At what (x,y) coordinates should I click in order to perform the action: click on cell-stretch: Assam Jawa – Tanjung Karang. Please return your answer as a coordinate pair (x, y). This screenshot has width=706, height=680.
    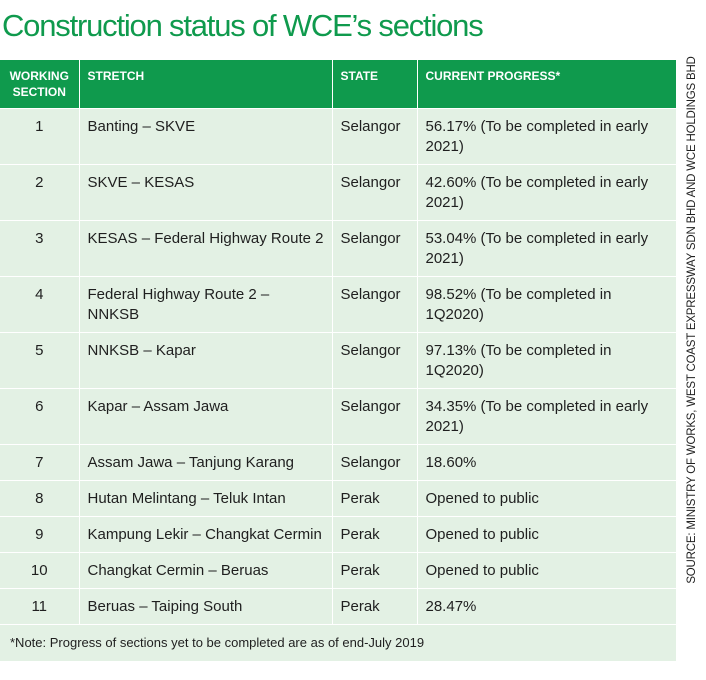
    Looking at the image, I should click on (205, 462).